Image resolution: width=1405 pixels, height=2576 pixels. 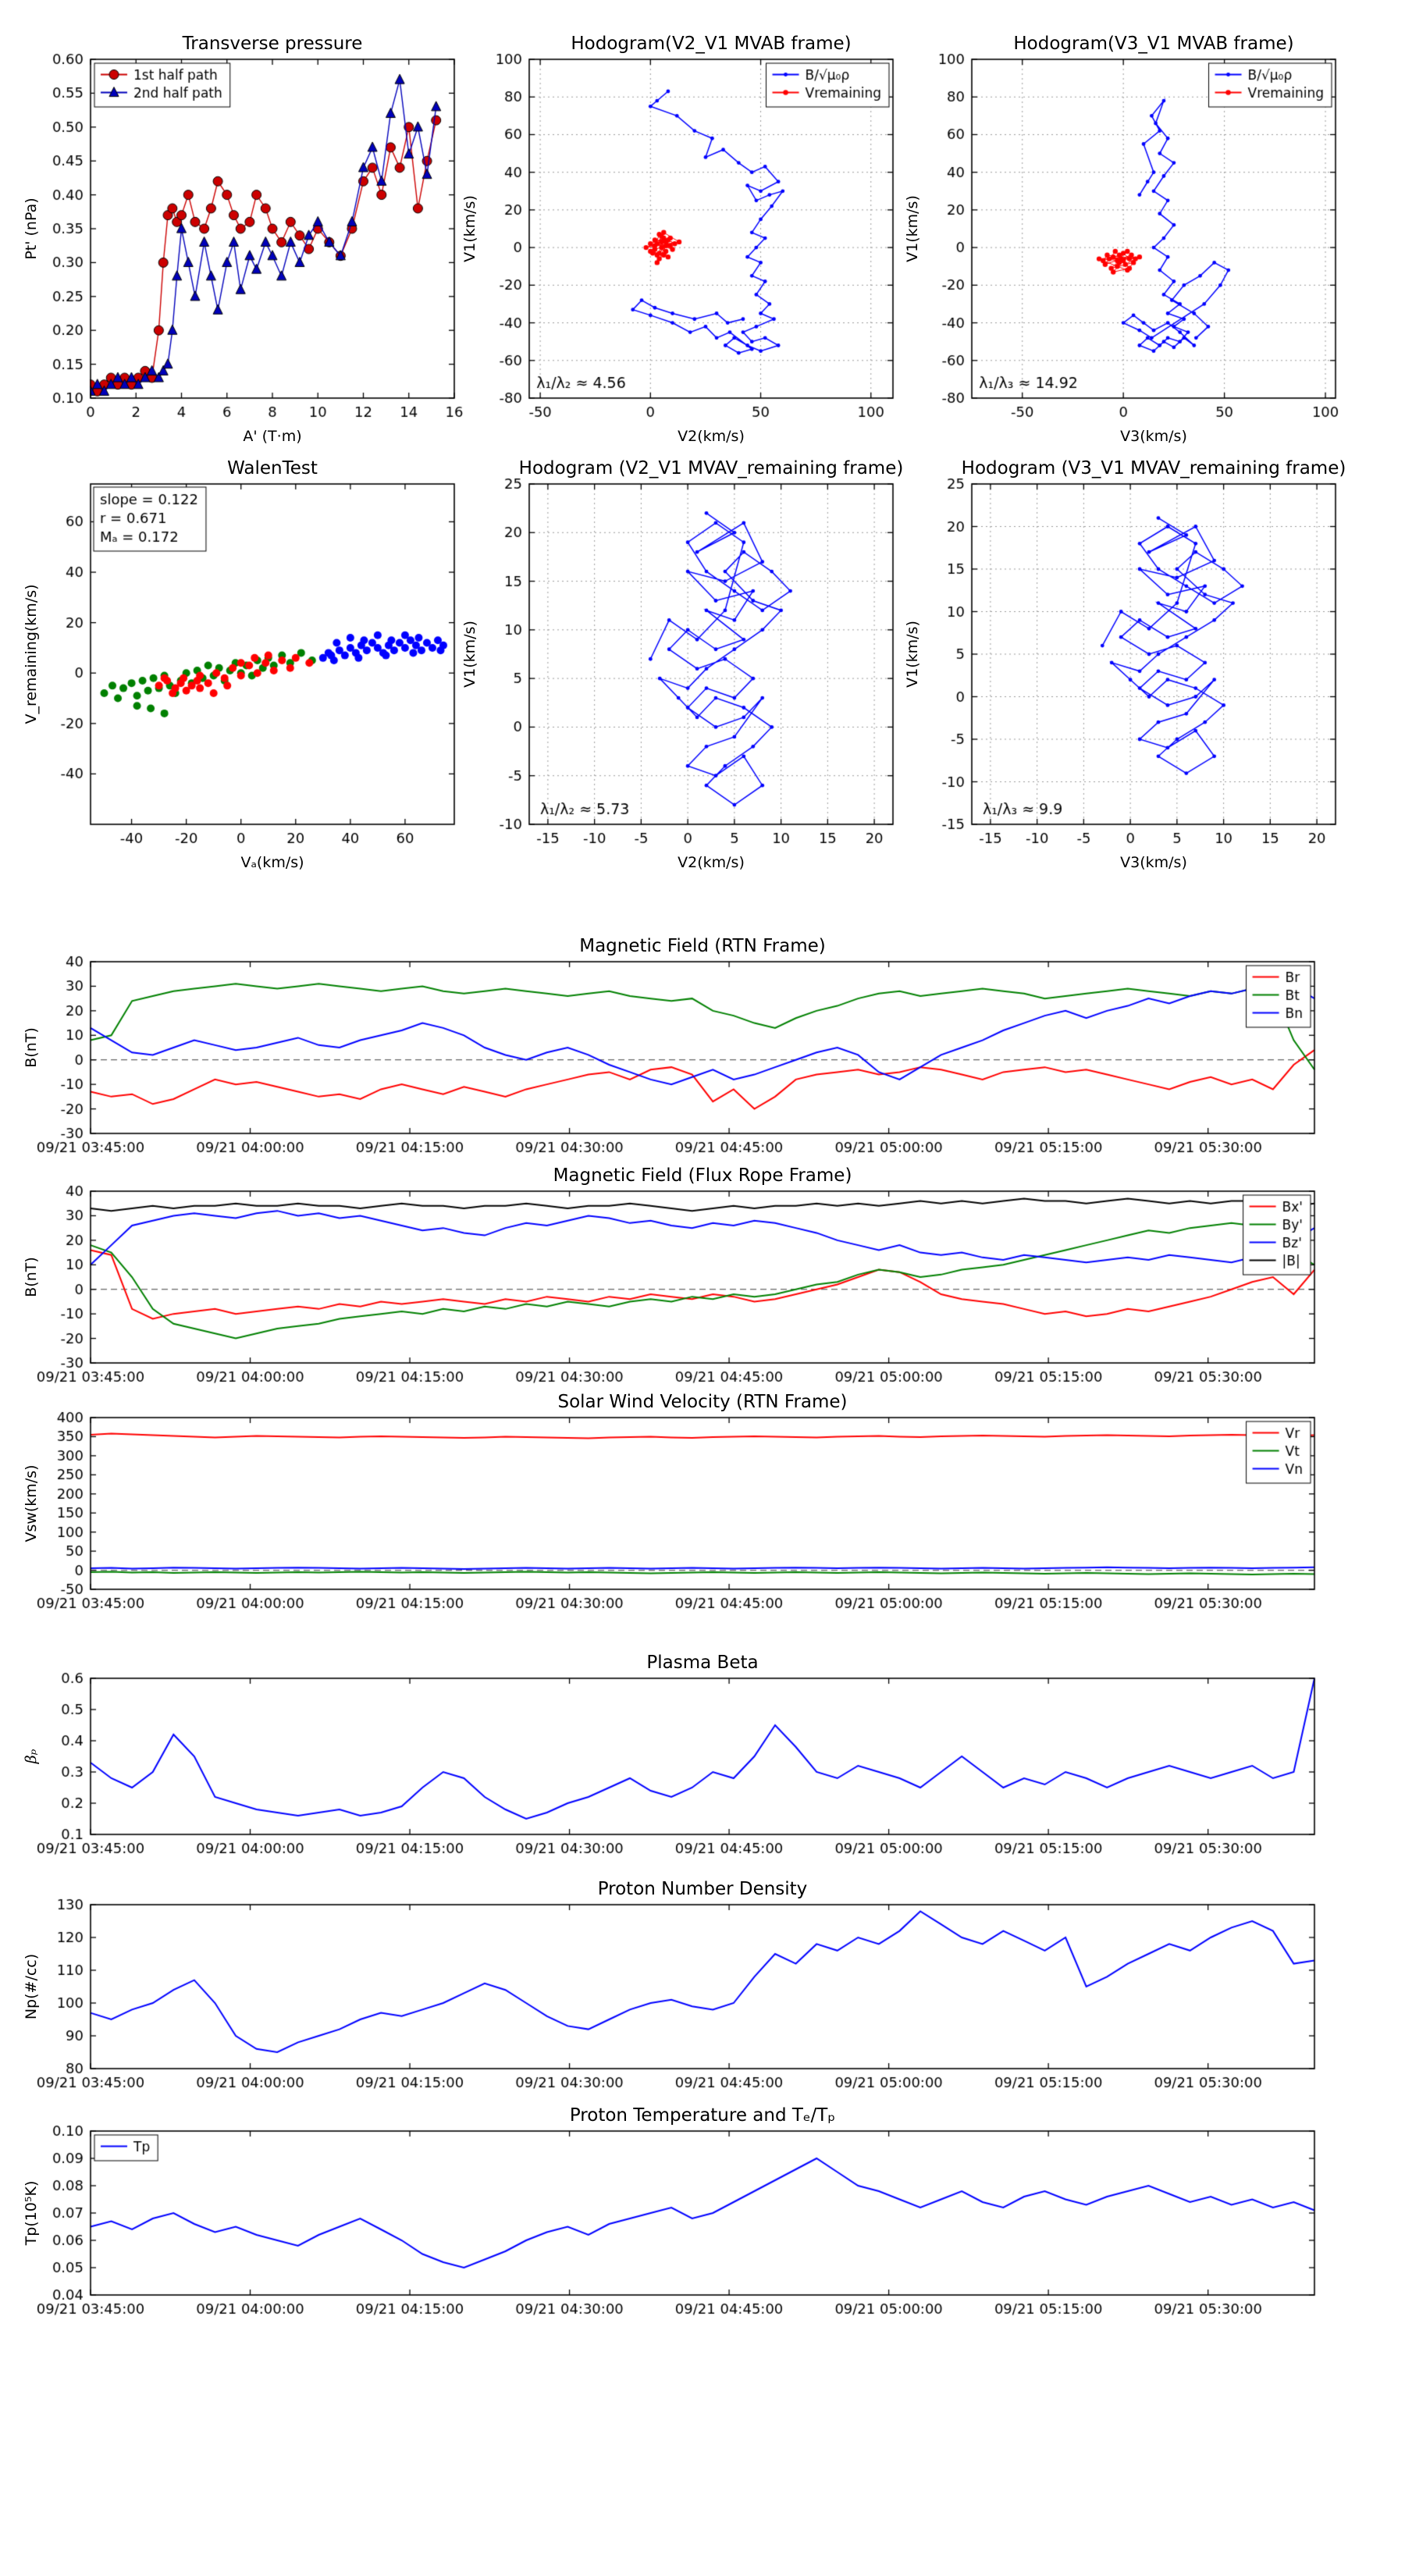 I want to click on y-axis-label-transverse-pressure: Pt' (nPa), so click(x=32, y=228).